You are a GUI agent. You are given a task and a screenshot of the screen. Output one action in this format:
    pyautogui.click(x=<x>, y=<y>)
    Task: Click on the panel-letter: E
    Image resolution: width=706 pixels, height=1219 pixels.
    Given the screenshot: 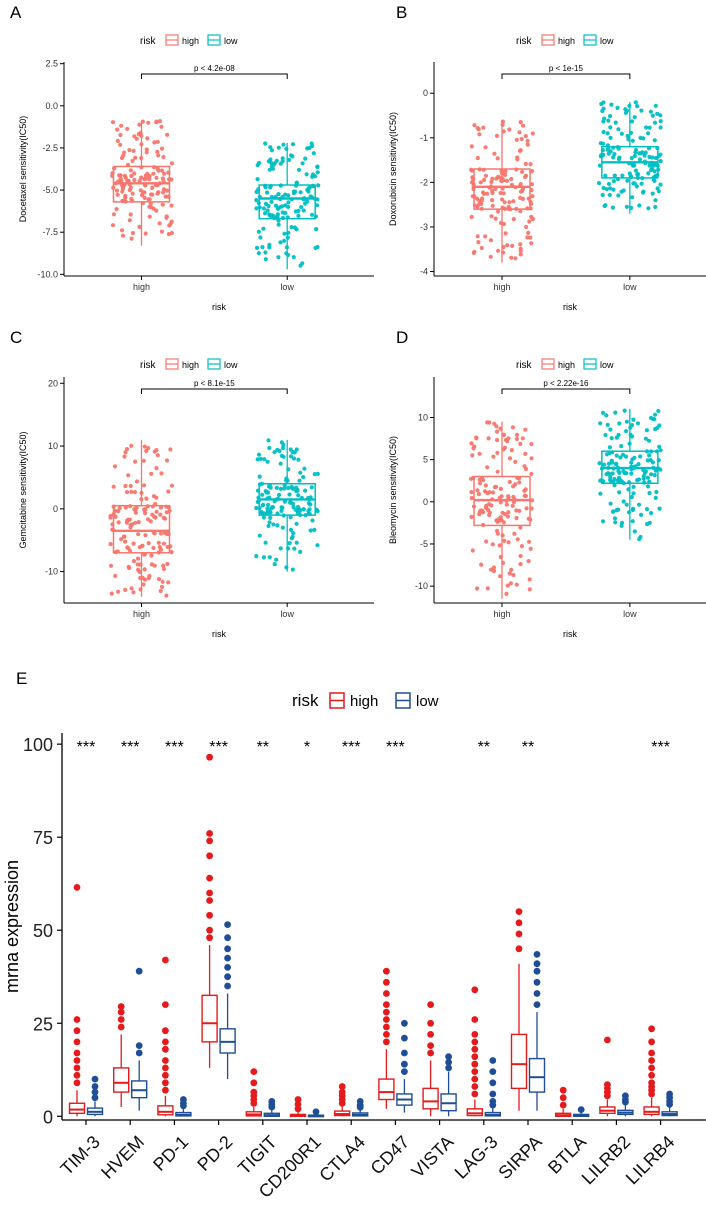 What is the action you would take?
    pyautogui.click(x=21, y=678)
    